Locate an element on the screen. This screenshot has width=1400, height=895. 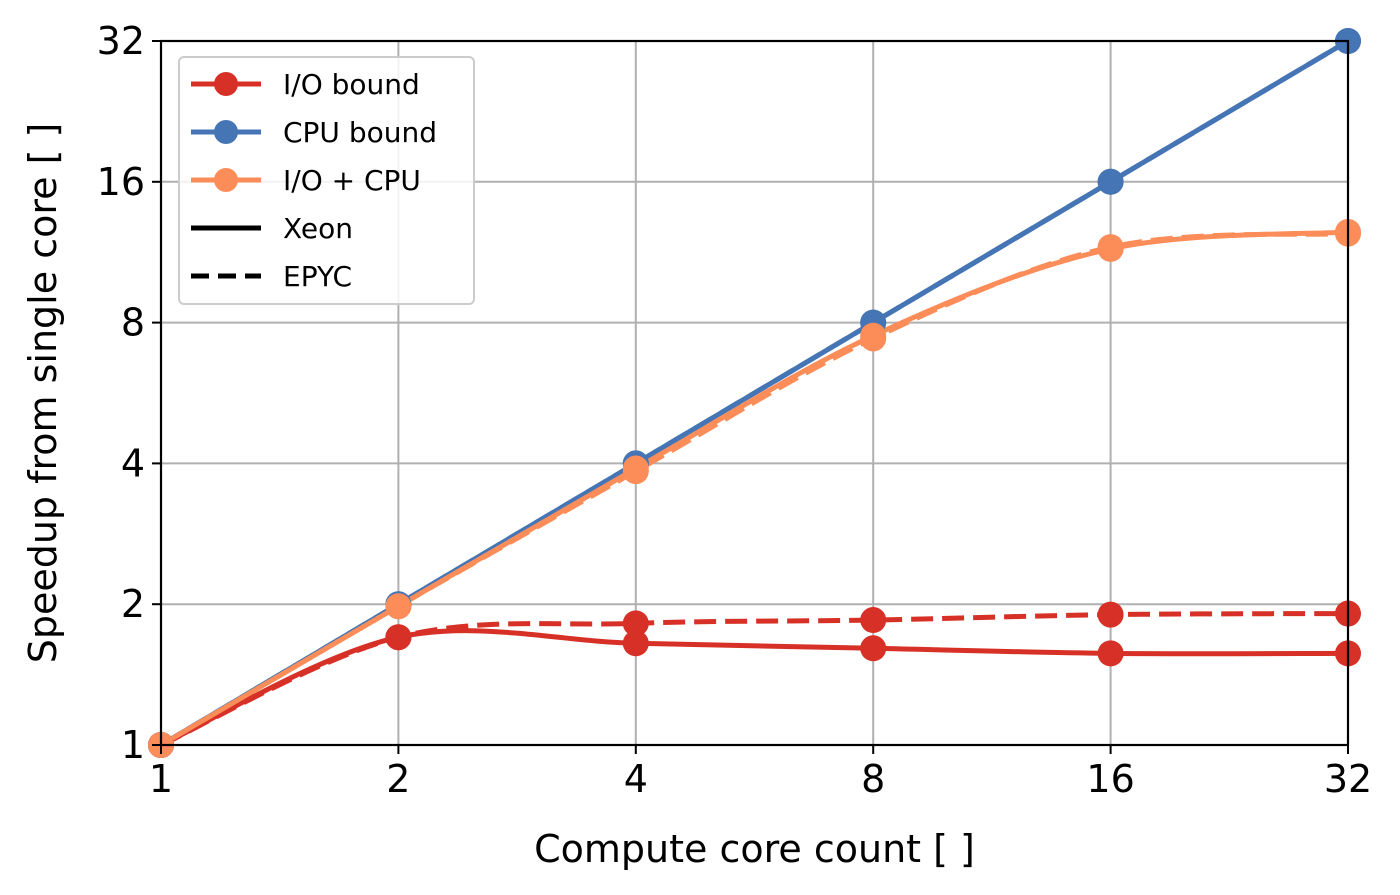
x-tick-label: 32 is located at coordinates (1348, 779).